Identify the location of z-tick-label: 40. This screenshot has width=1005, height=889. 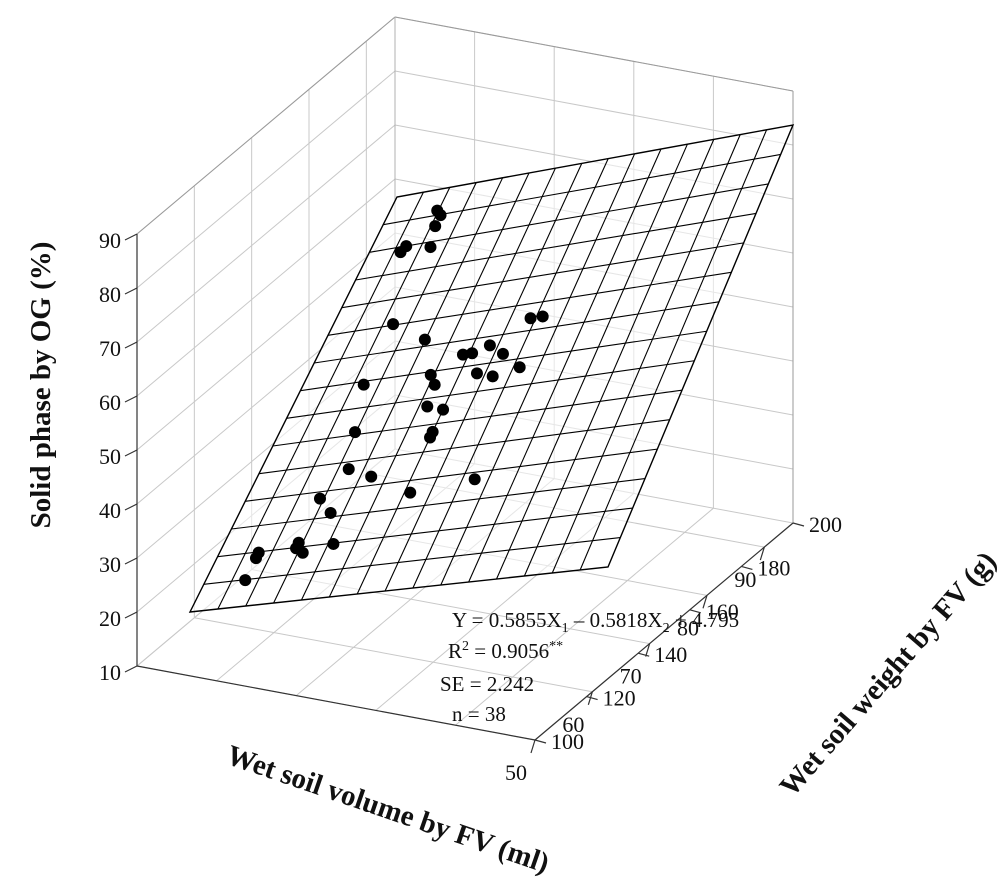
(110, 510).